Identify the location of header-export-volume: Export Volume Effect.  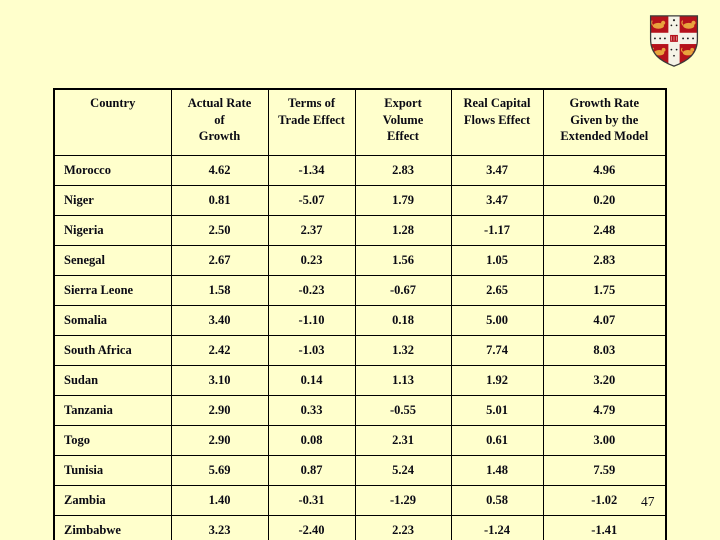
(403, 122).